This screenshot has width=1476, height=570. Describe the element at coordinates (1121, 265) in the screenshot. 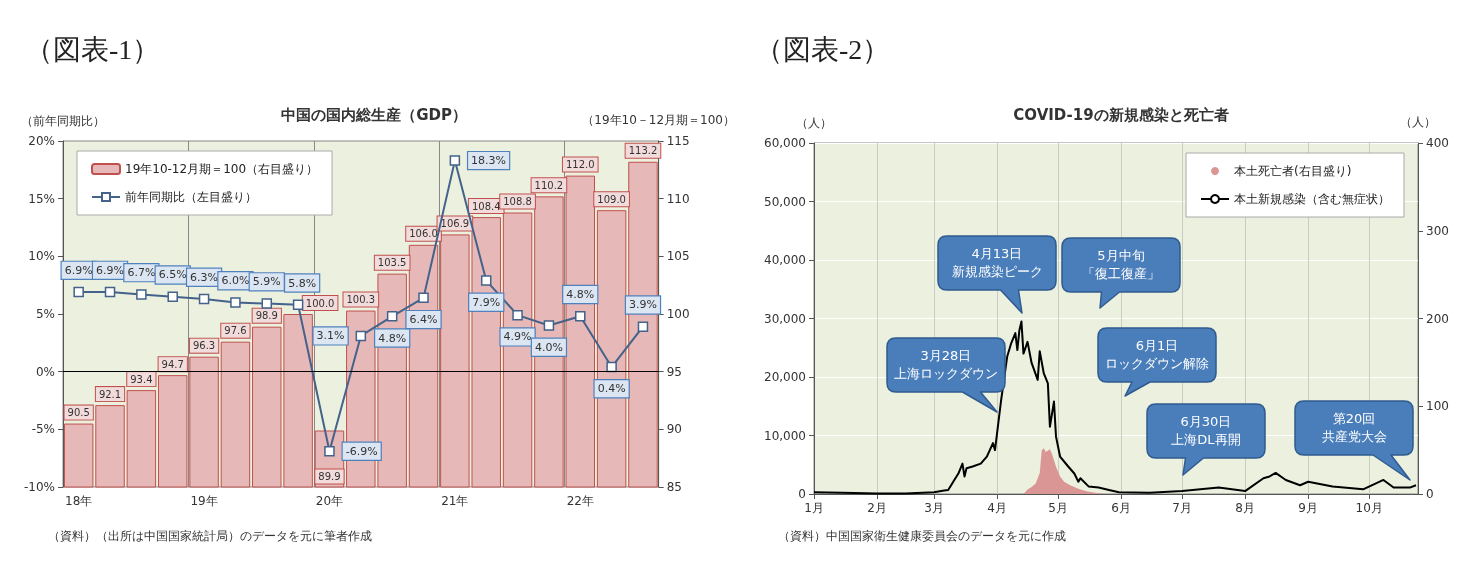

I see `annotation: 5月中旬「復工復産」` at that location.